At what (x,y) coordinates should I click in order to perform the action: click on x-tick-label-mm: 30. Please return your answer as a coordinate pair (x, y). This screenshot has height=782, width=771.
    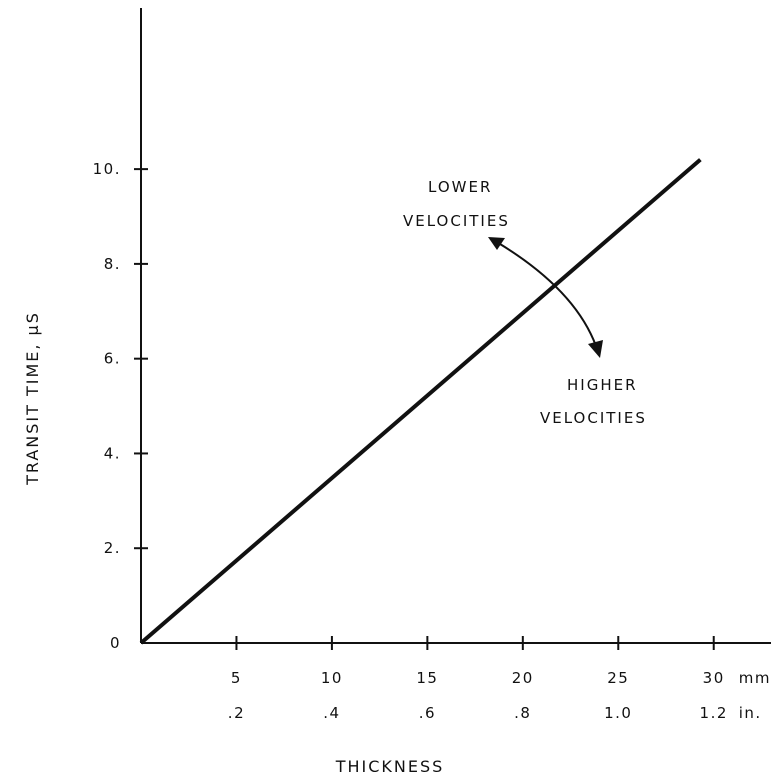
    Looking at the image, I should click on (714, 678).